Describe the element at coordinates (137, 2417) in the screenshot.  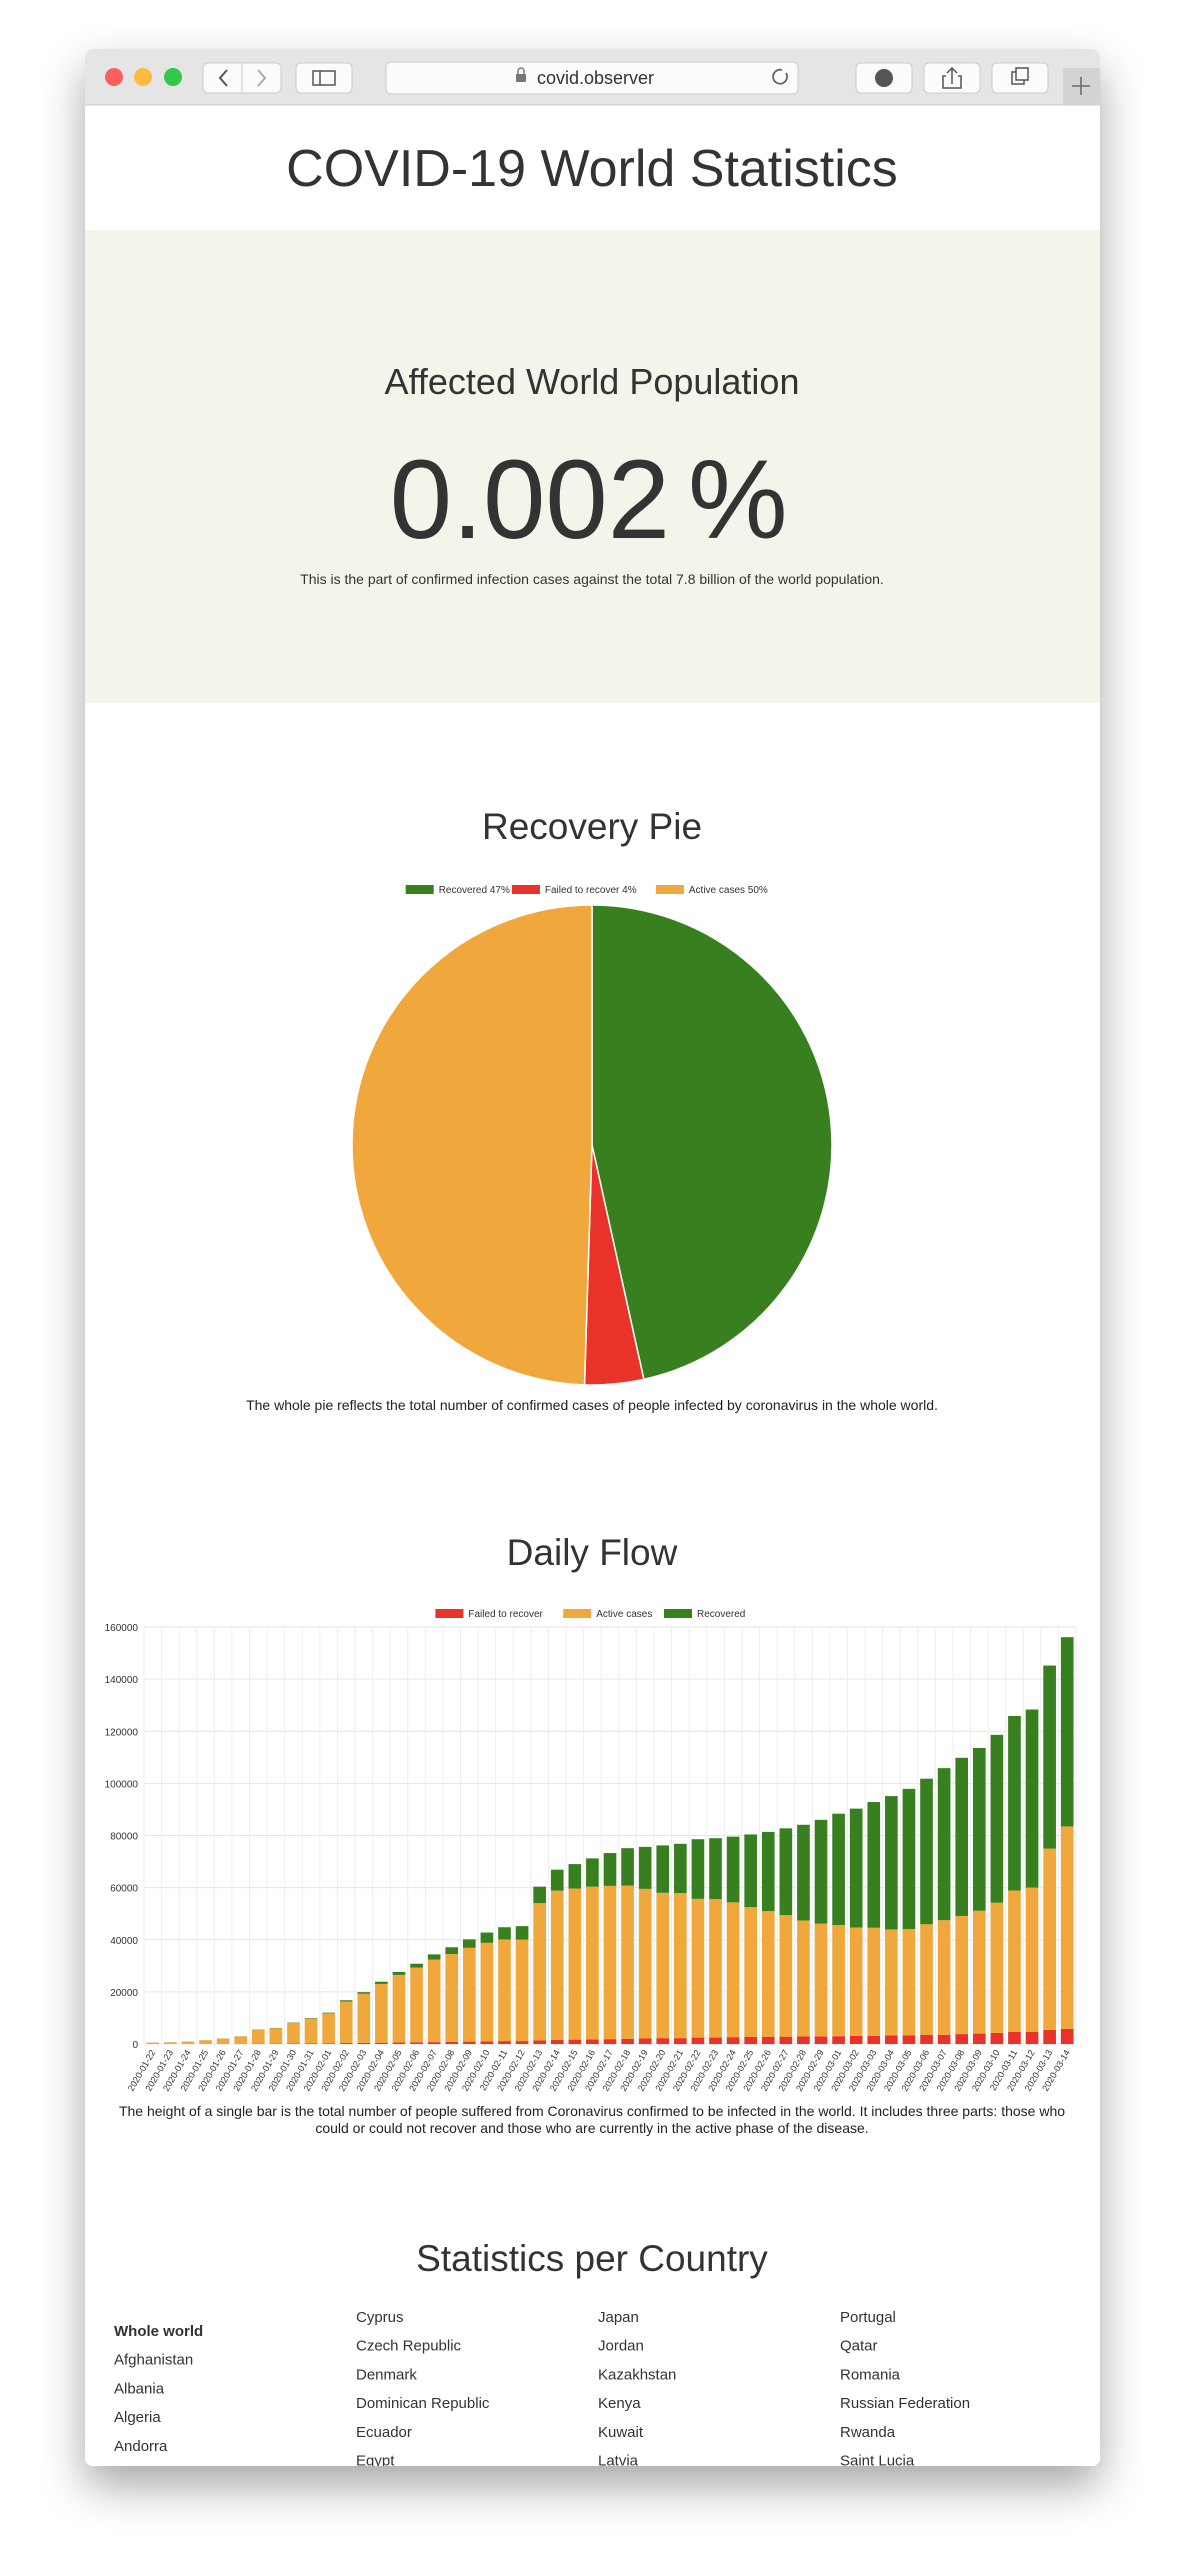
I see `country-link: Algeria` at that location.